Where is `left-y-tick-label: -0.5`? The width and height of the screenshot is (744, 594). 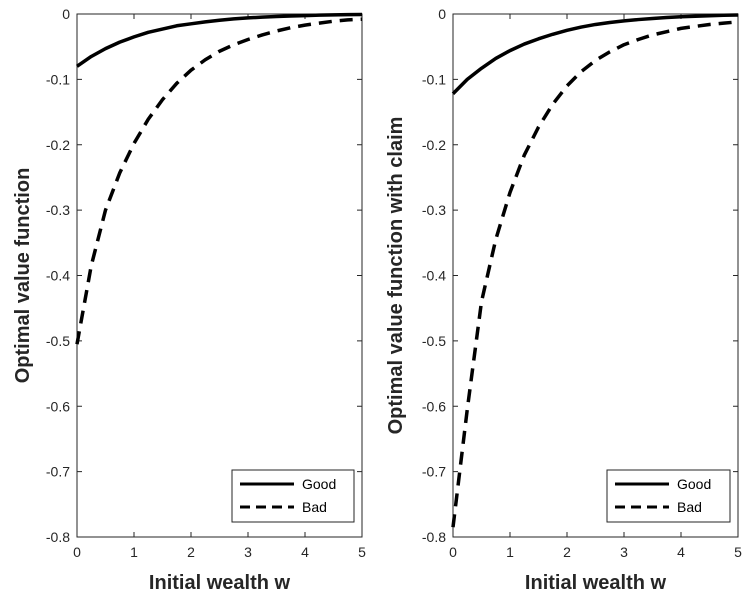
left-y-tick-label: -0.5 is located at coordinates (58, 341).